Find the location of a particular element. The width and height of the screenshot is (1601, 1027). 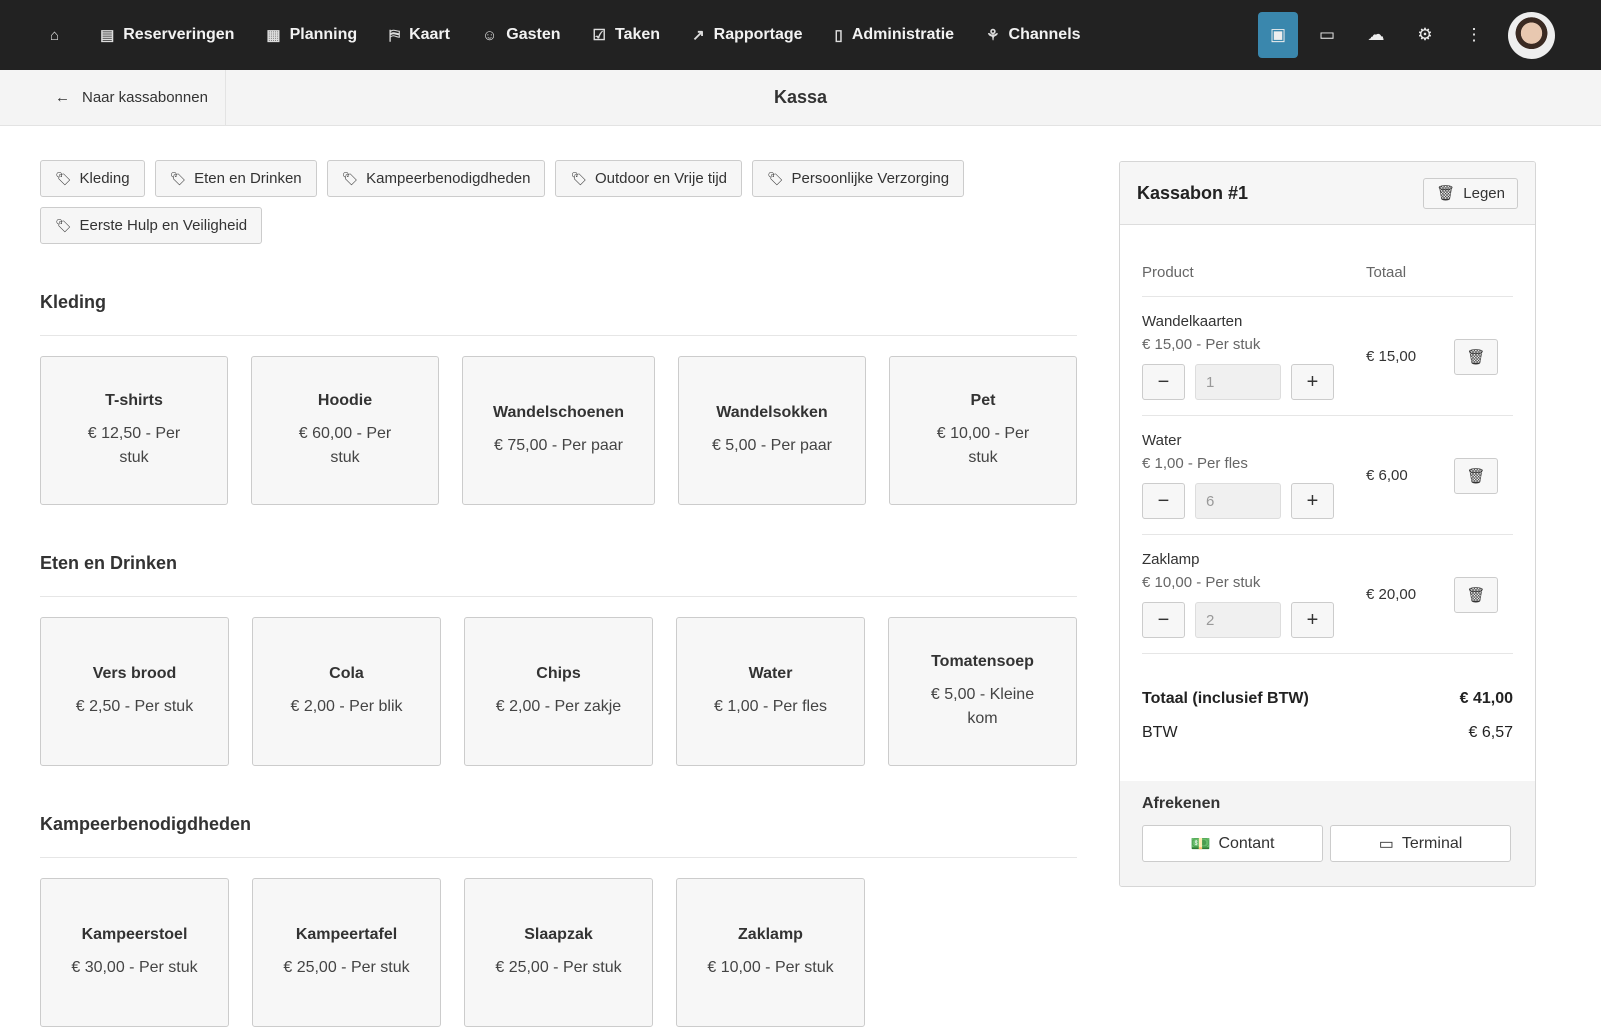

nav-item-0: ⌂ is located at coordinates (59, 35).